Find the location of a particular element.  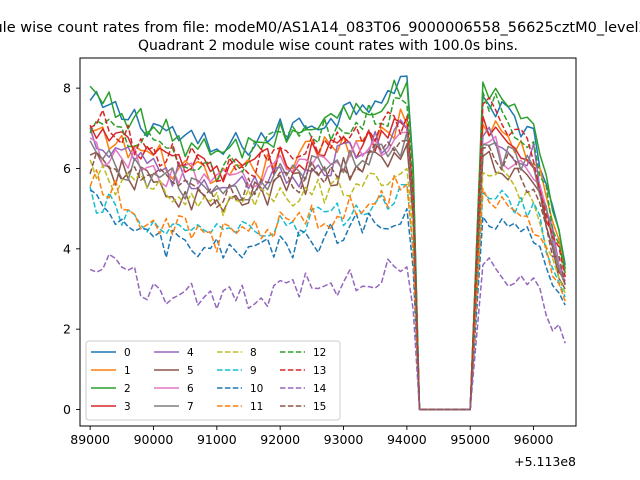

legend-label-9: 9 is located at coordinates (253, 371).